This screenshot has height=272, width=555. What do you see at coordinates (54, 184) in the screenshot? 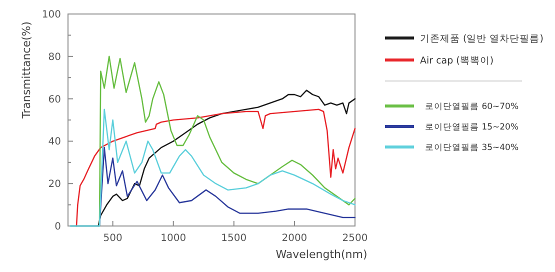
I see `y-tick-label: 20` at bounding box center [54, 184].